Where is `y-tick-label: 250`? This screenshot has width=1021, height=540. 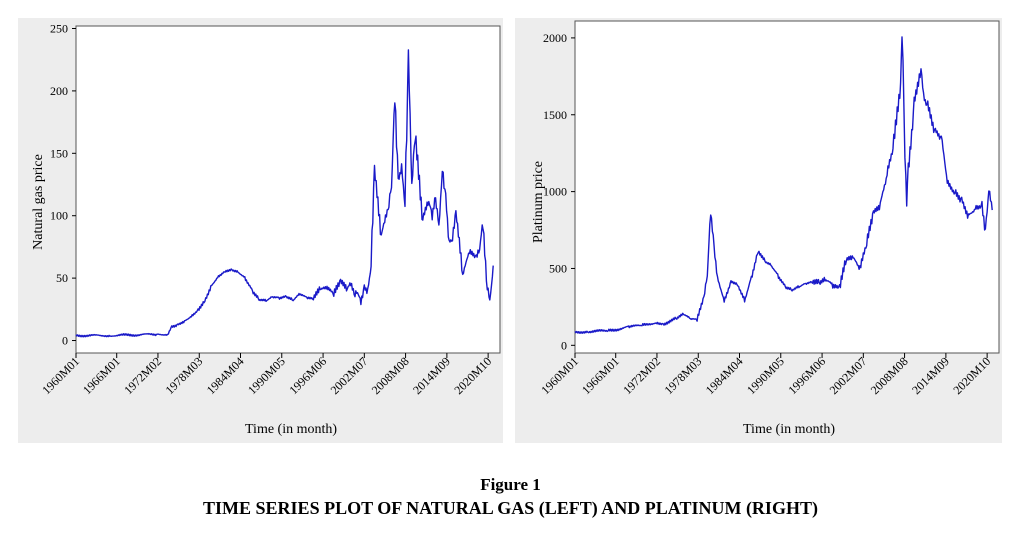
y-tick-label: 250 is located at coordinates (59, 28).